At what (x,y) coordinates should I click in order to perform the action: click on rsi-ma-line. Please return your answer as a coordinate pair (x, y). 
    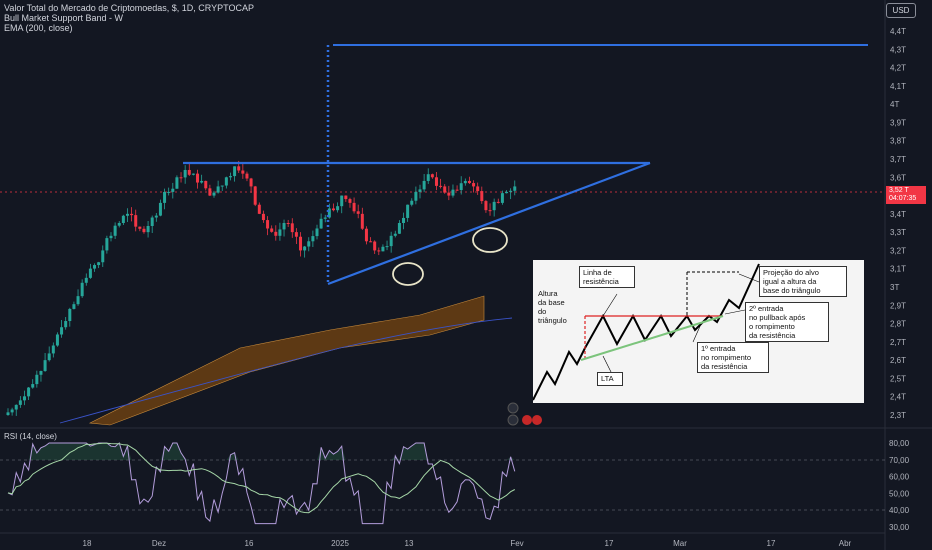
    Looking at the image, I should click on (261, 478).